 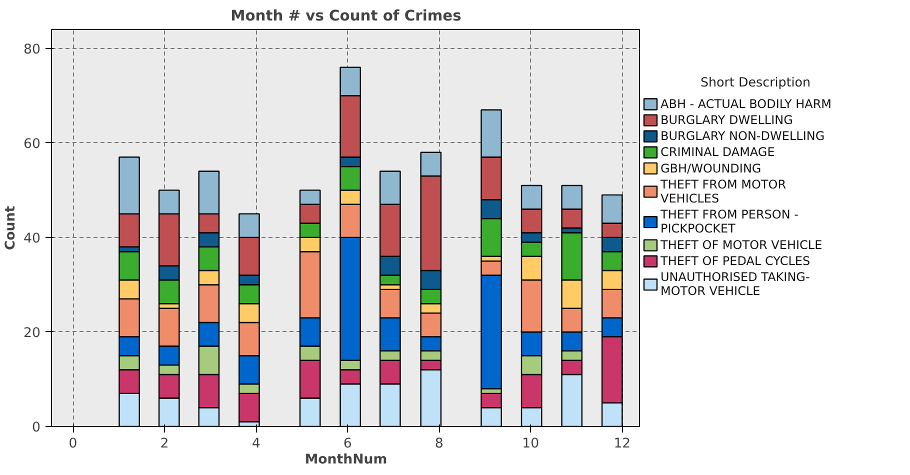 I want to click on x-tick-label: 10, so click(x=531, y=444).